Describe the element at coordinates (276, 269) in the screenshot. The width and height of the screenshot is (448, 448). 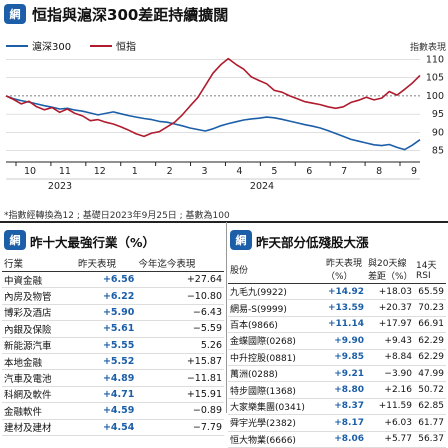
I see `col-stock: 股份` at that location.